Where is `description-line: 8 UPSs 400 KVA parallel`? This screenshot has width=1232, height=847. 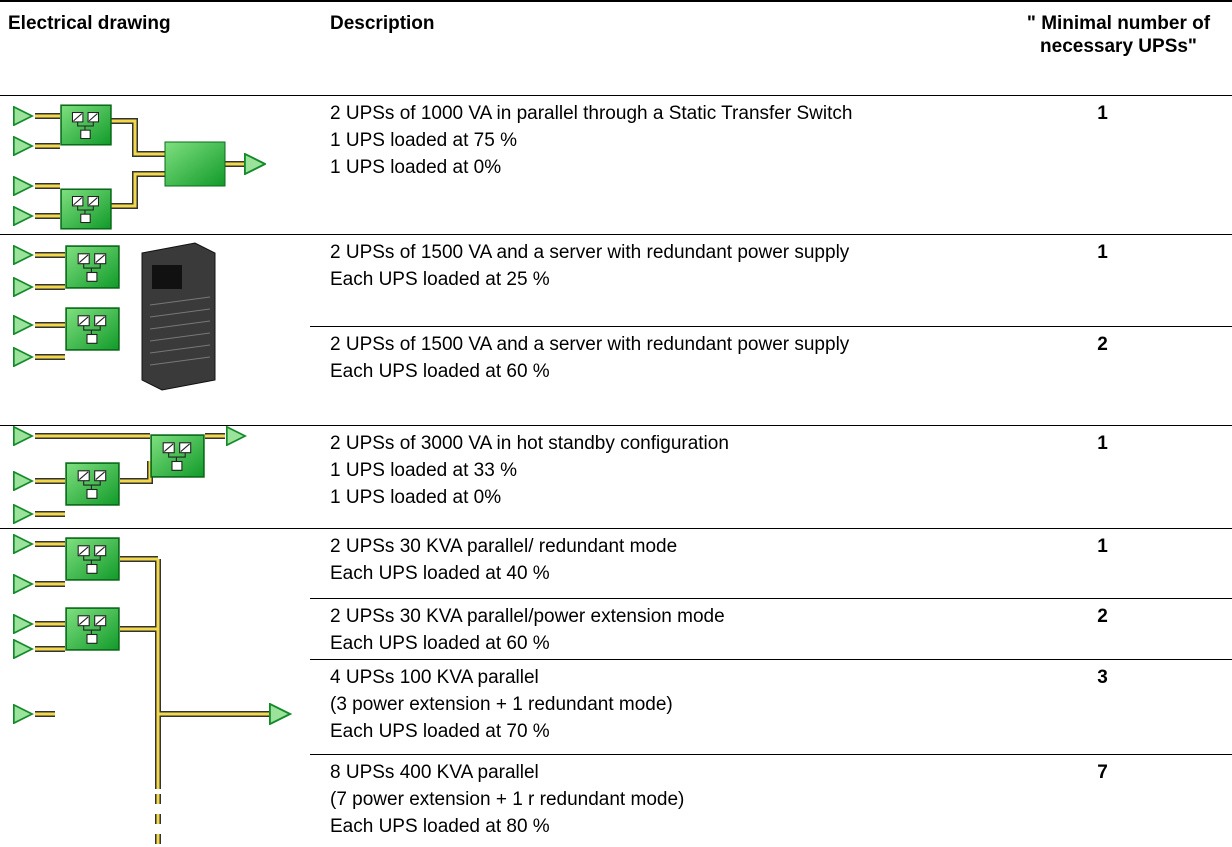 description-line: 8 UPSs 400 KVA parallel is located at coordinates (434, 773).